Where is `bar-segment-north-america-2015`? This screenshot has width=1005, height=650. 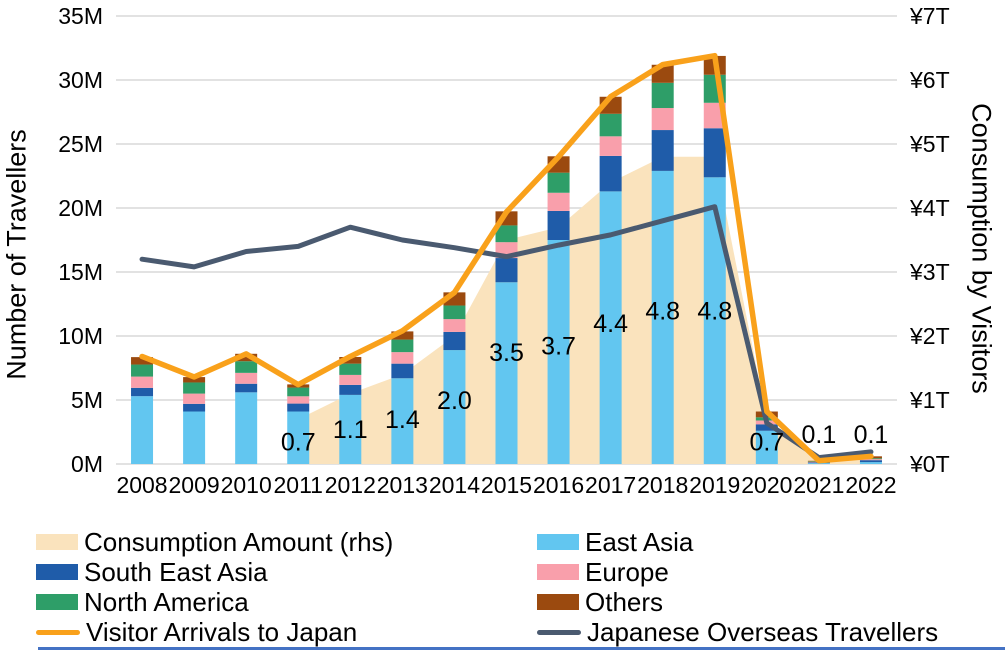 bar-segment-north-america-2015 is located at coordinates (506, 234).